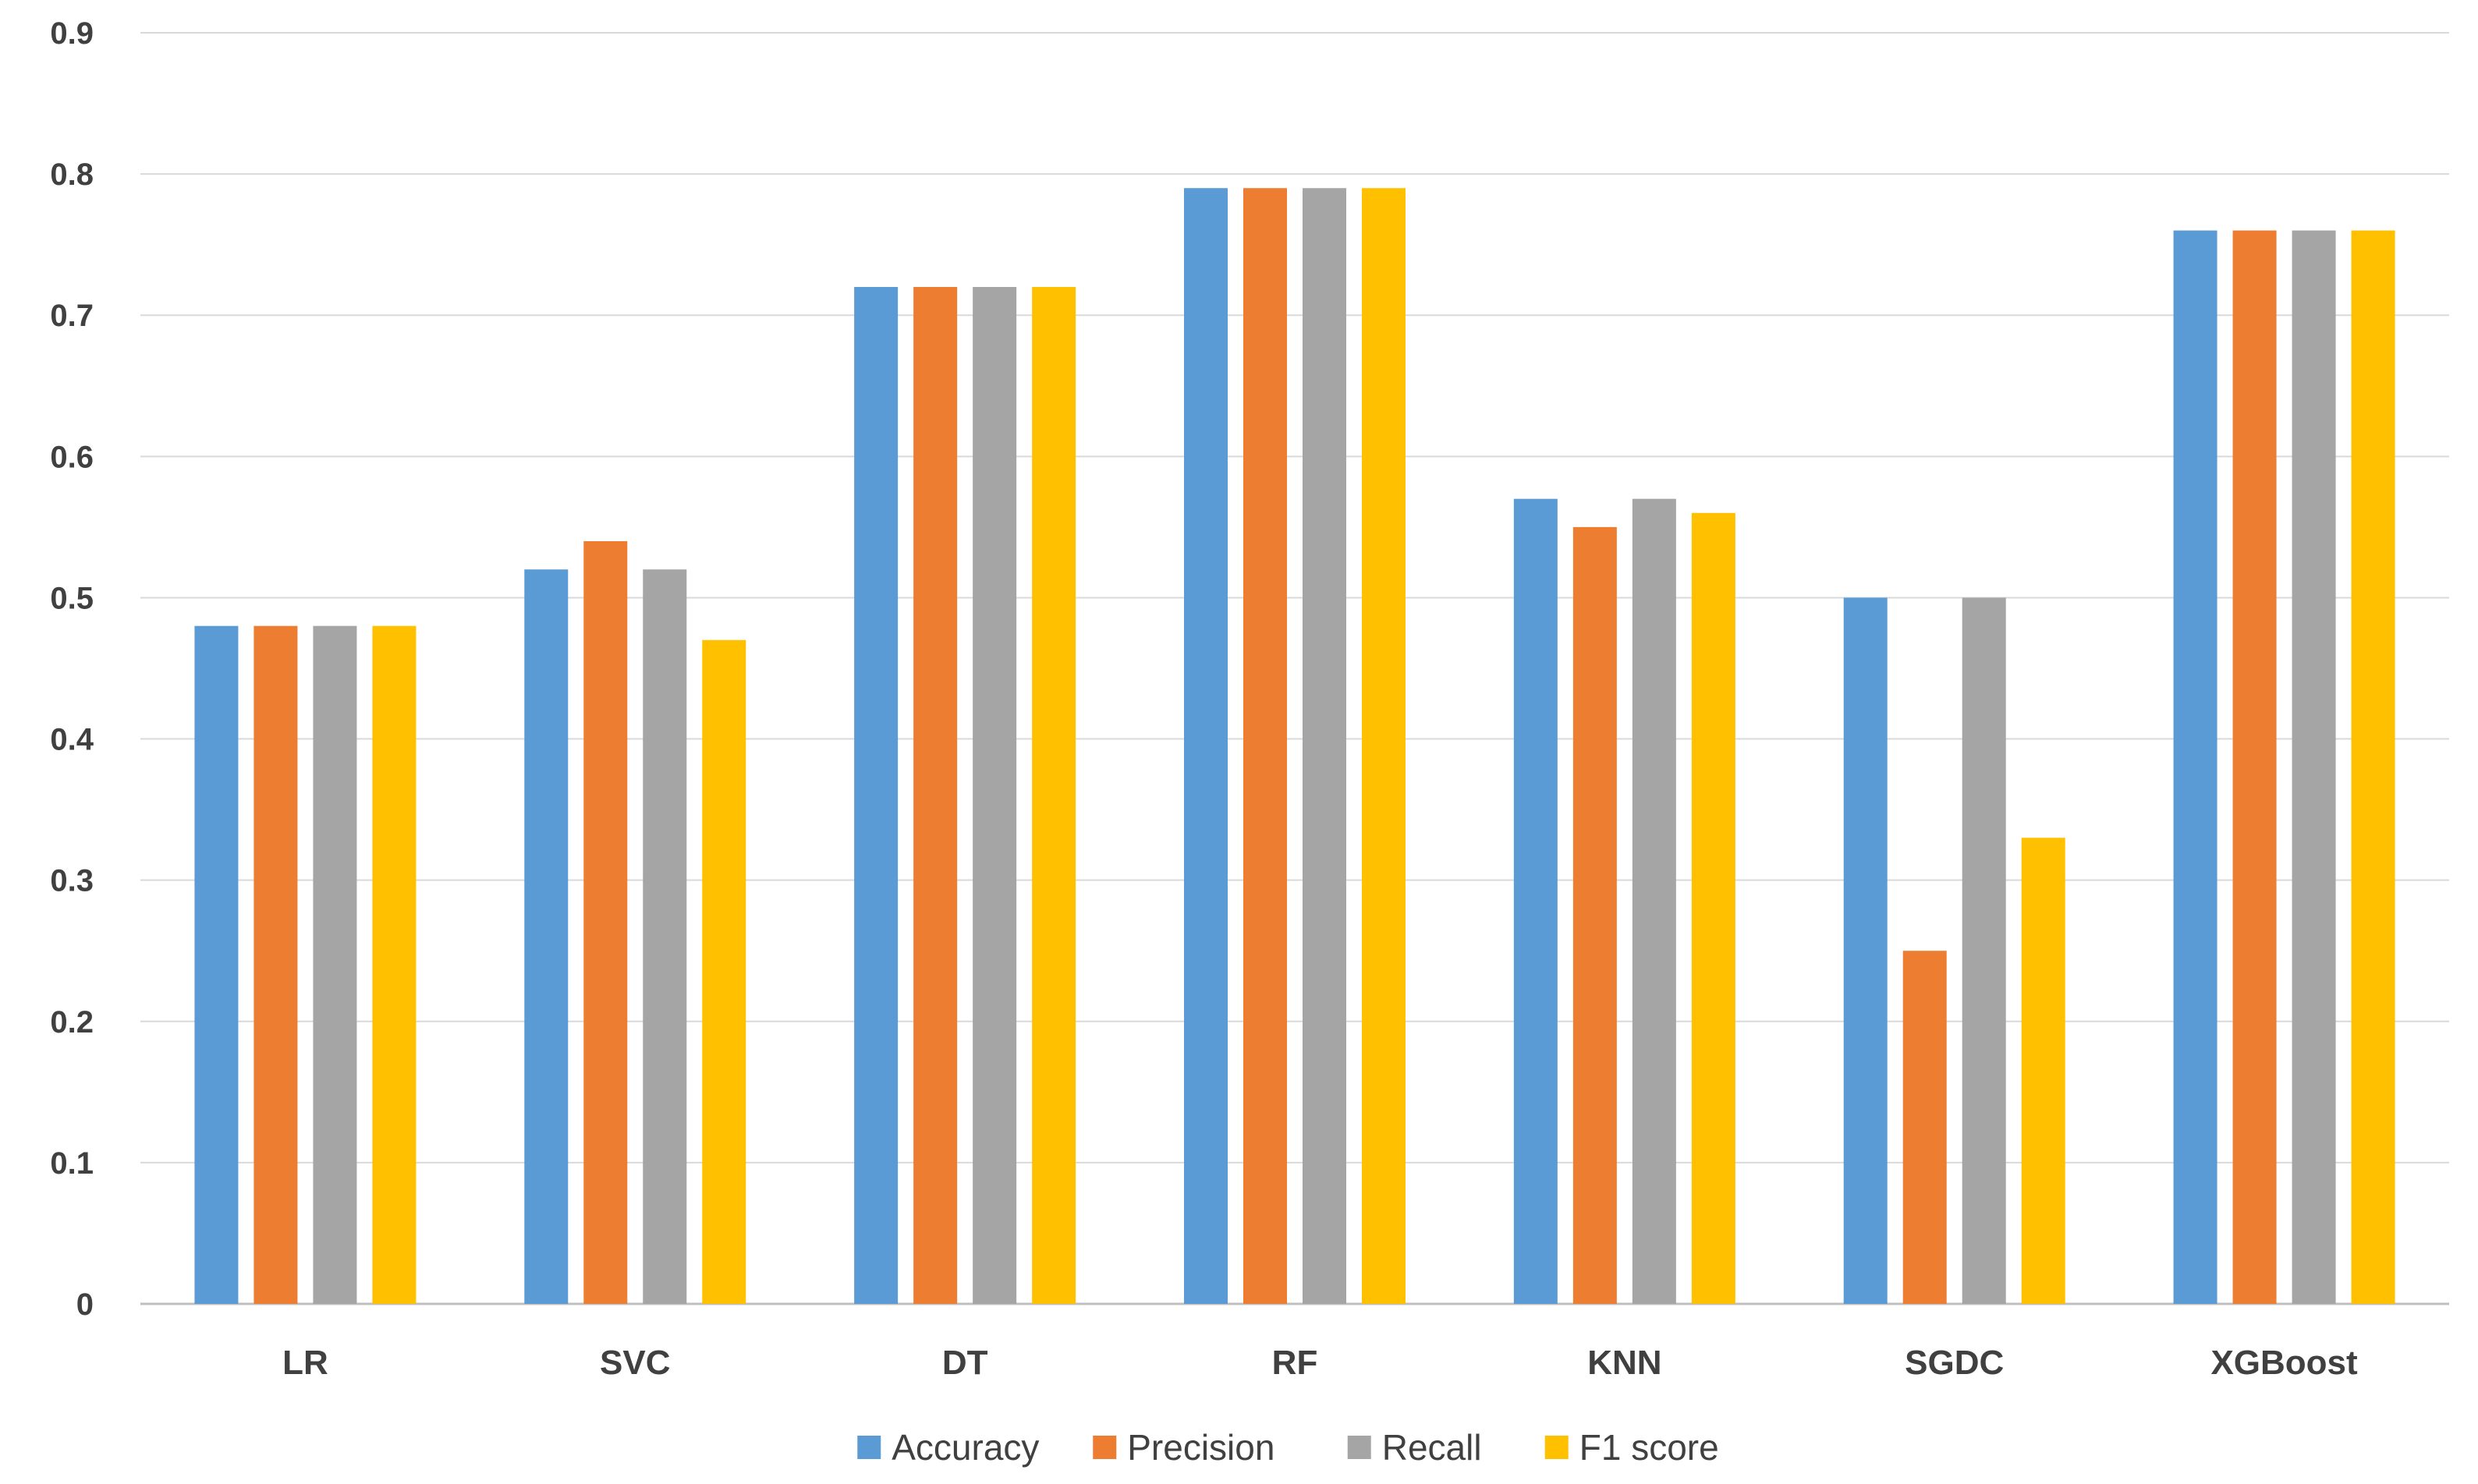  Describe the element at coordinates (1320, 1363) in the screenshot. I see `x-axis: LR SVC DT RF KNN SGDC XGBoost` at that location.